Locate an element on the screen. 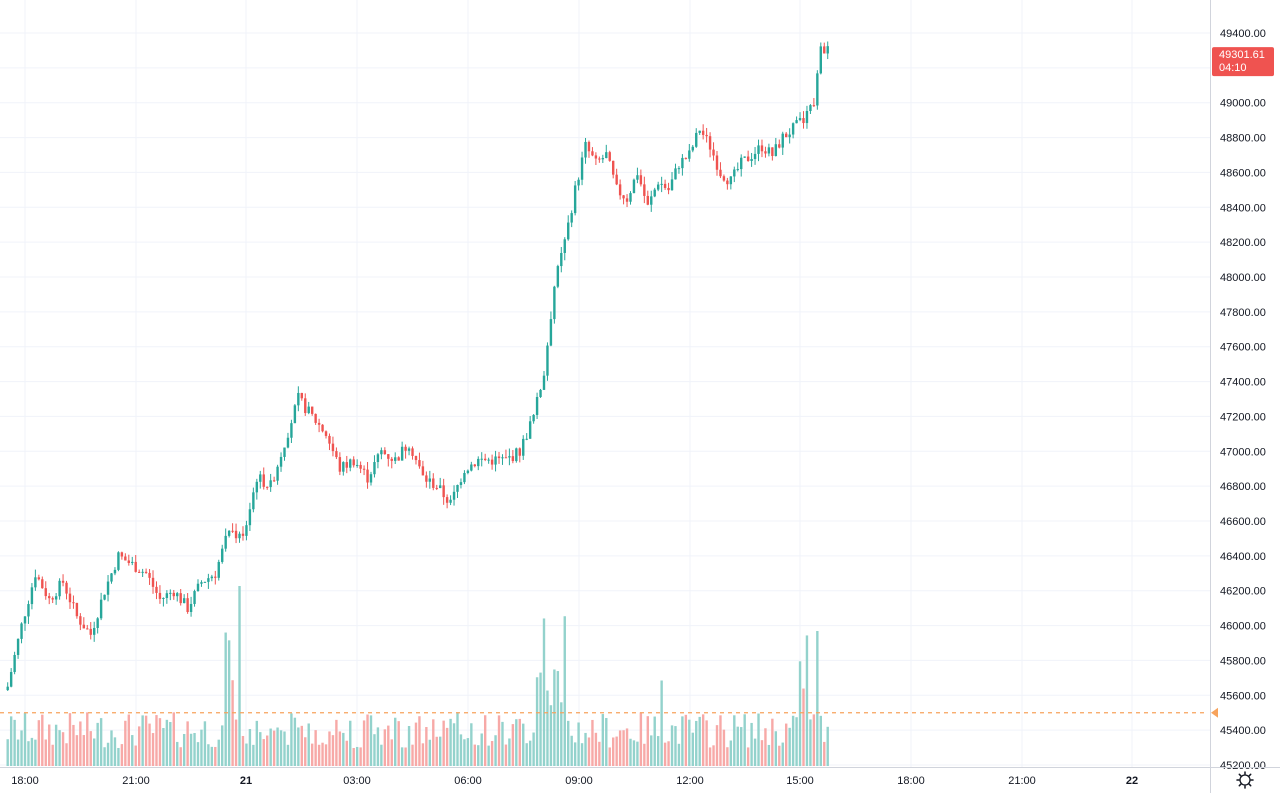 The height and width of the screenshot is (793, 1280). price-tick-label: 46600.00 is located at coordinates (1243, 522).